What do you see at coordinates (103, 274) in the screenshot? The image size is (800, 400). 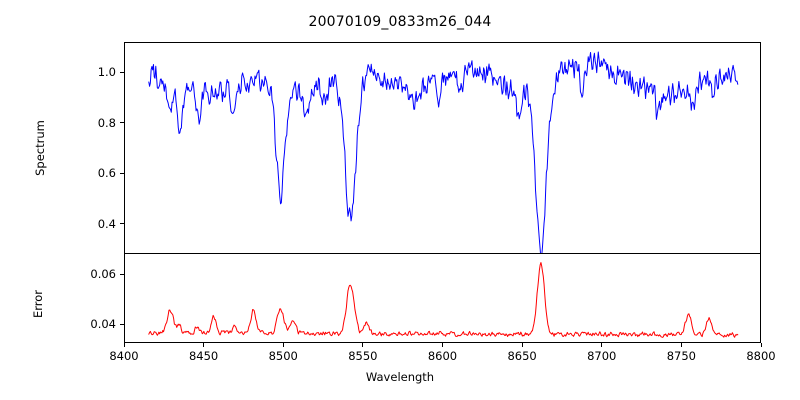 I see `error-y-tick-label: 0.06` at bounding box center [103, 274].